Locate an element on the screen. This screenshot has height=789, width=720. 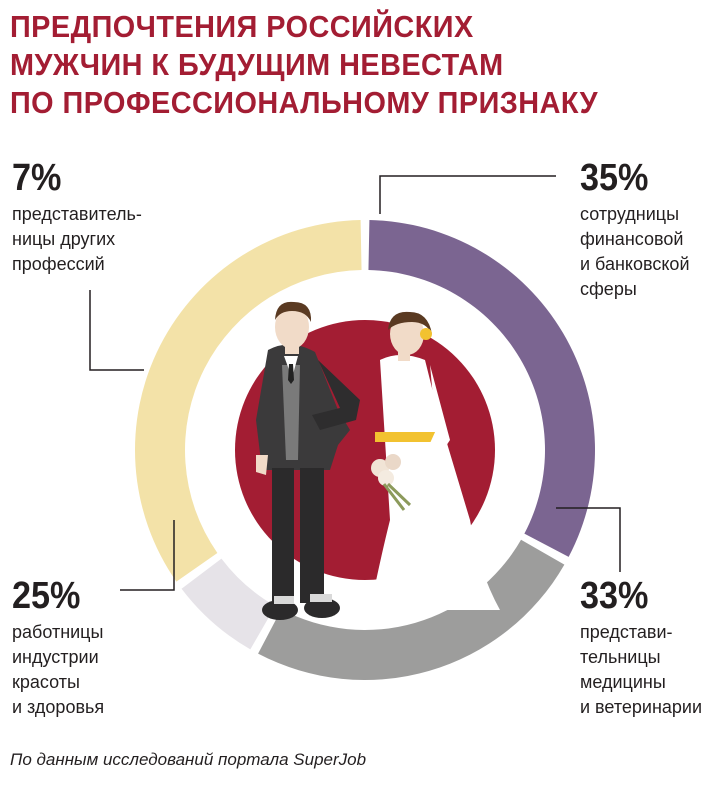
groom-head is located at coordinates (292, 327).